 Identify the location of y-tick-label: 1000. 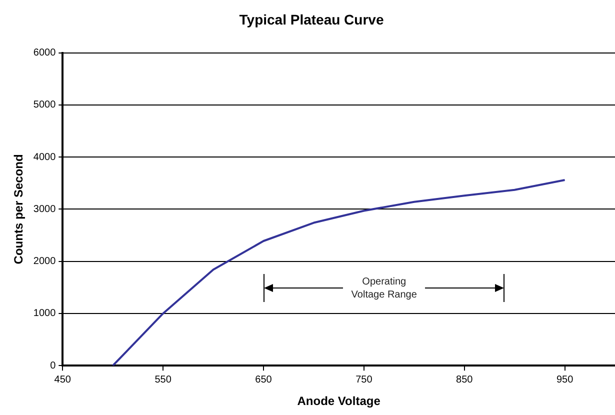
(44, 314).